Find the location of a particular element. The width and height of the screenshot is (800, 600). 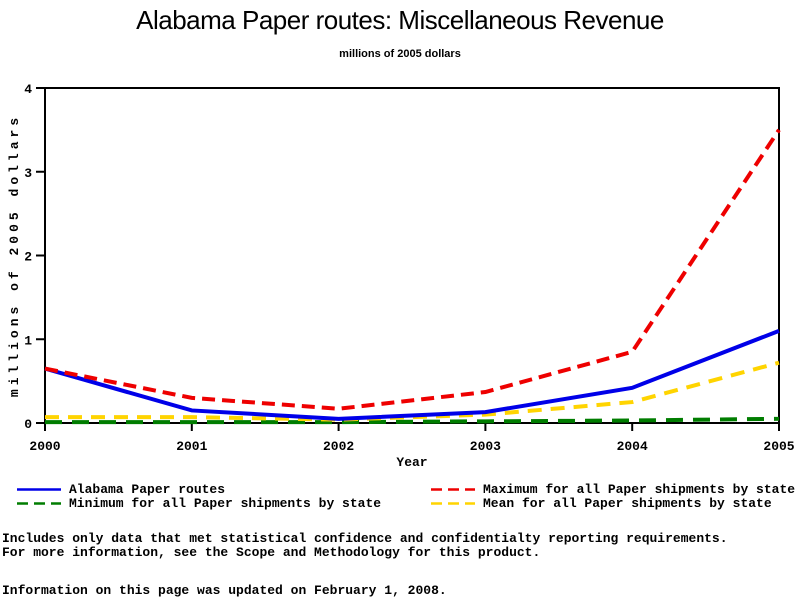

legend-label: Maximum for all Paper shipments by state is located at coordinates (639, 489).